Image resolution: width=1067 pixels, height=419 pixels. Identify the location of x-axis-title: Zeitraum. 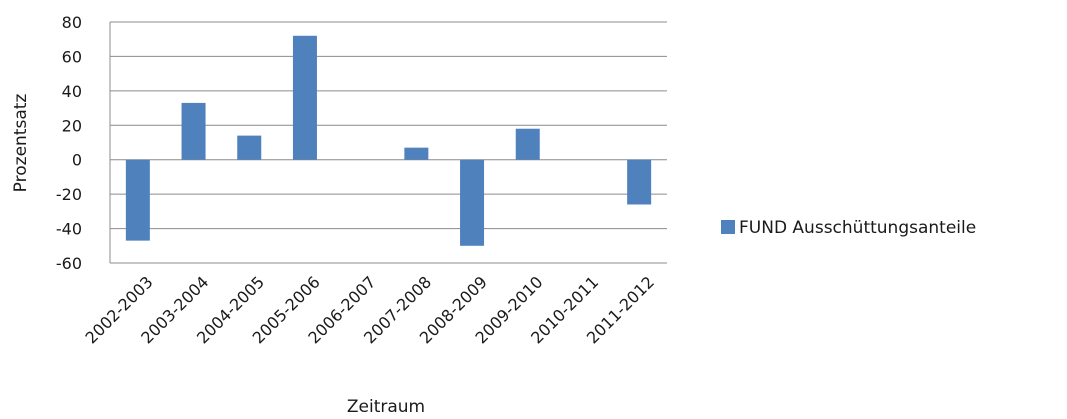
(386, 407).